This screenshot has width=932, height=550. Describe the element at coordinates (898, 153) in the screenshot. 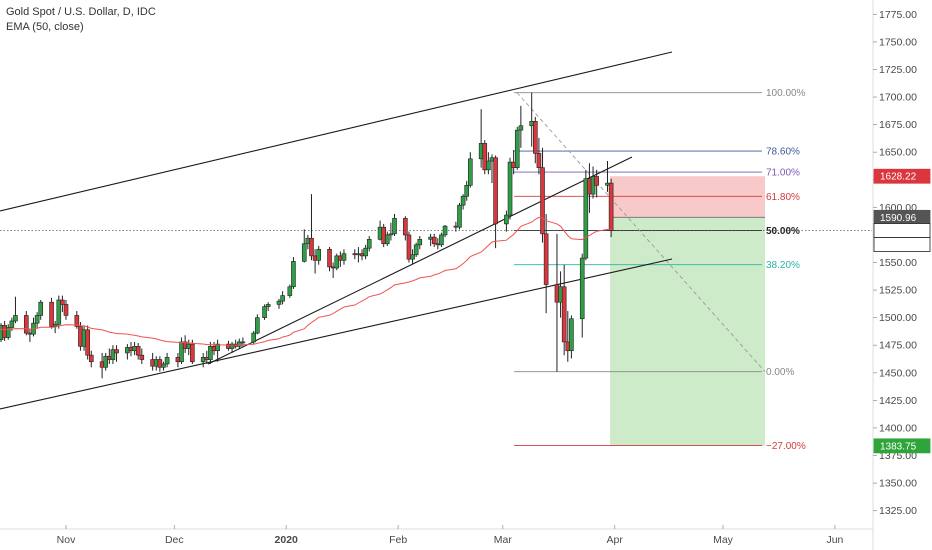

I see `price-tick-label: 1650.00` at that location.